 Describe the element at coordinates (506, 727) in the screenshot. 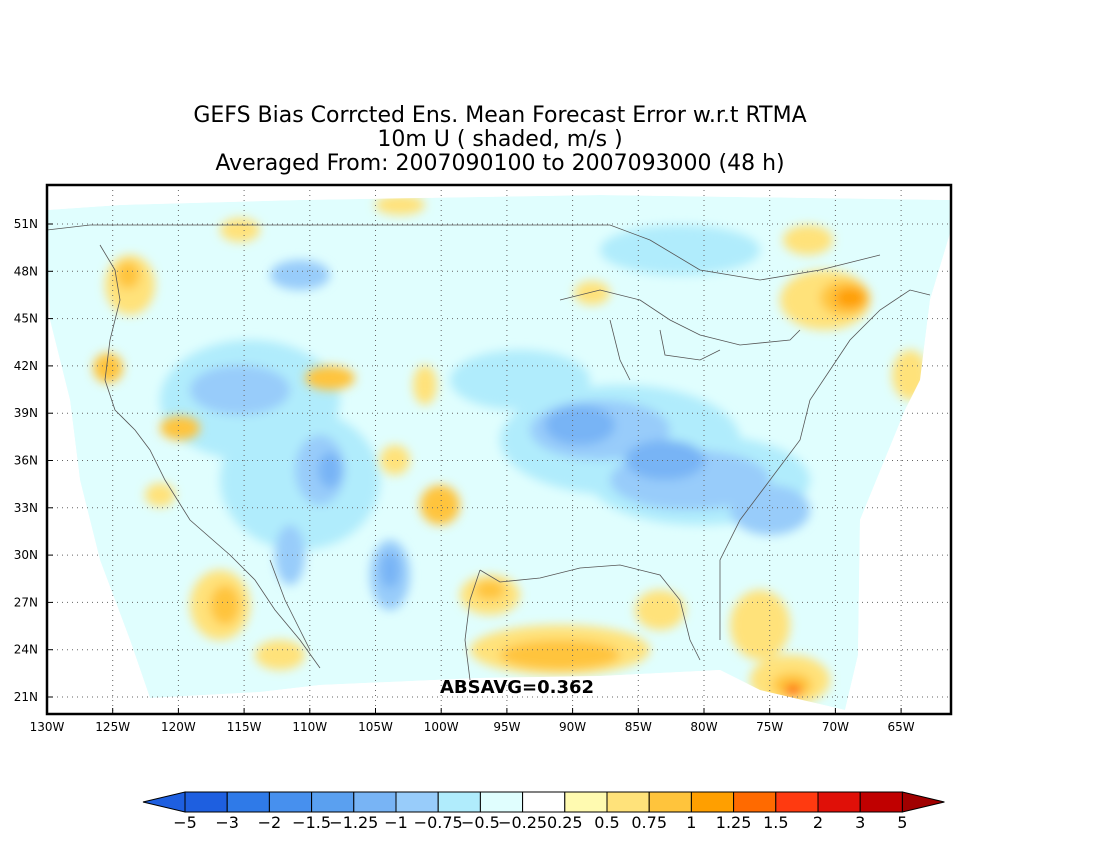

I see `lon-label: 95W` at that location.